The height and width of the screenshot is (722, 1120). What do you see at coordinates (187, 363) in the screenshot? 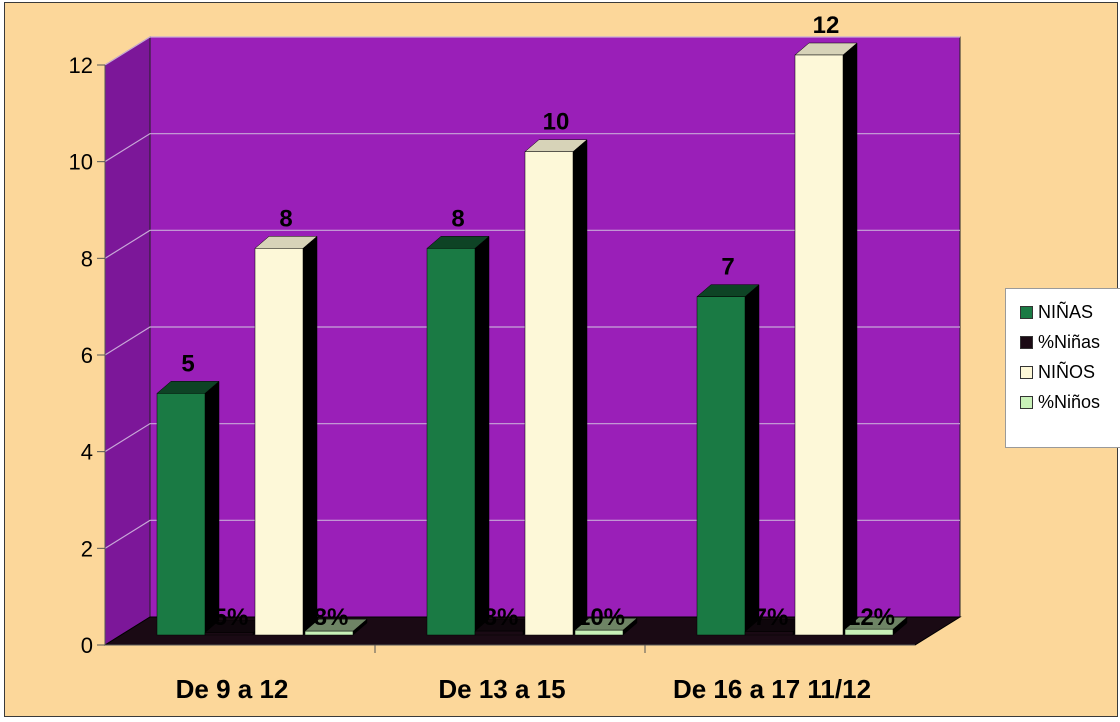
I see `data-label: 5` at bounding box center [187, 363].